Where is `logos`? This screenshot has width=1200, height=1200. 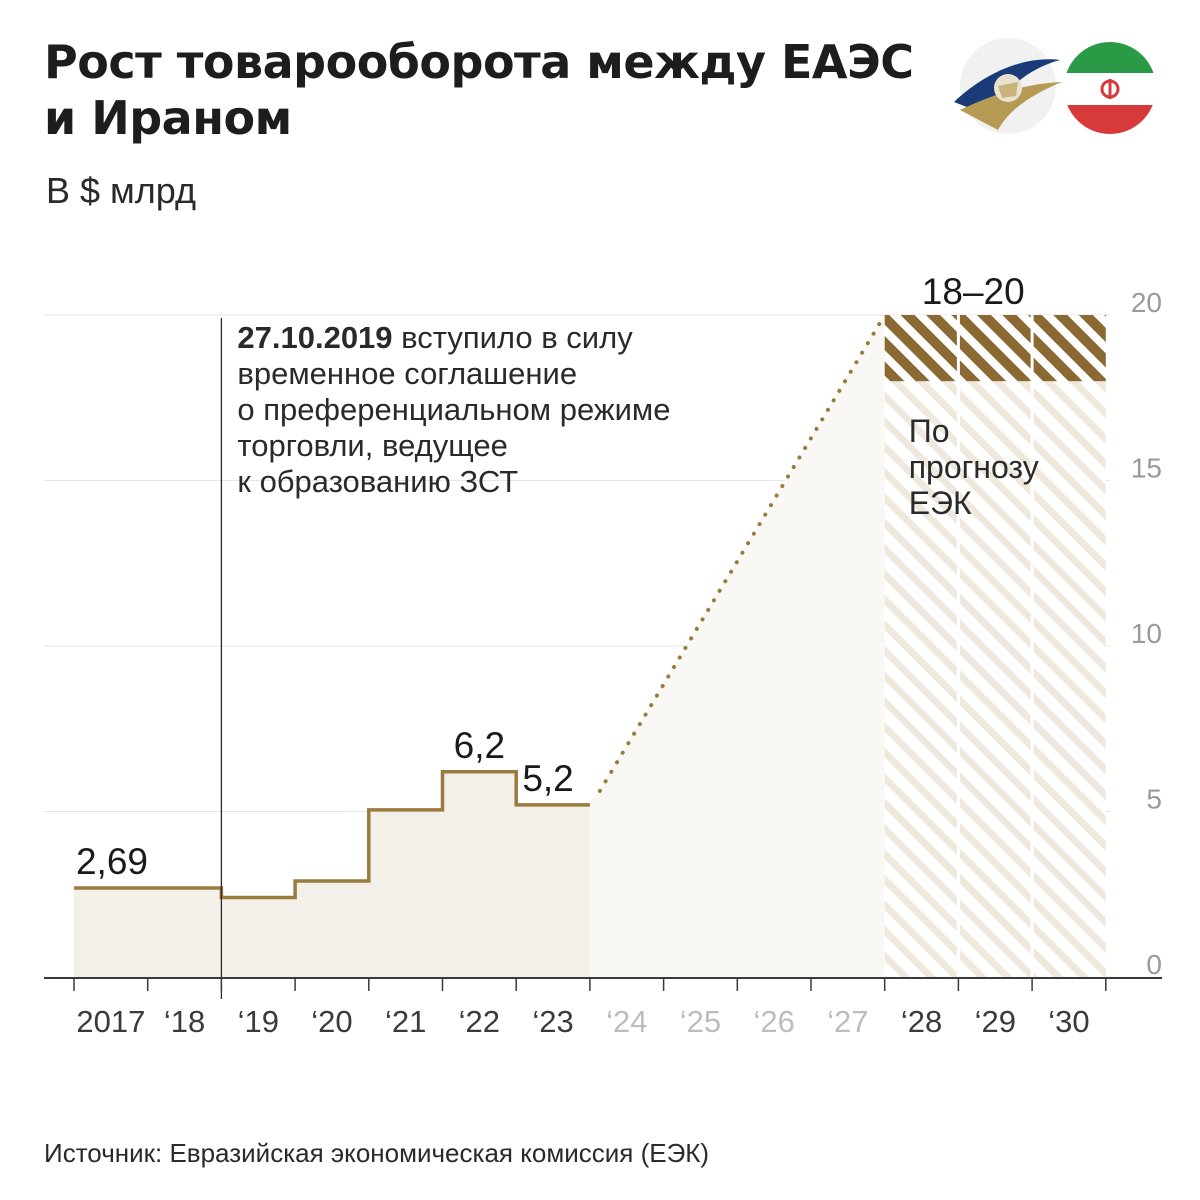 logos is located at coordinates (1055, 86).